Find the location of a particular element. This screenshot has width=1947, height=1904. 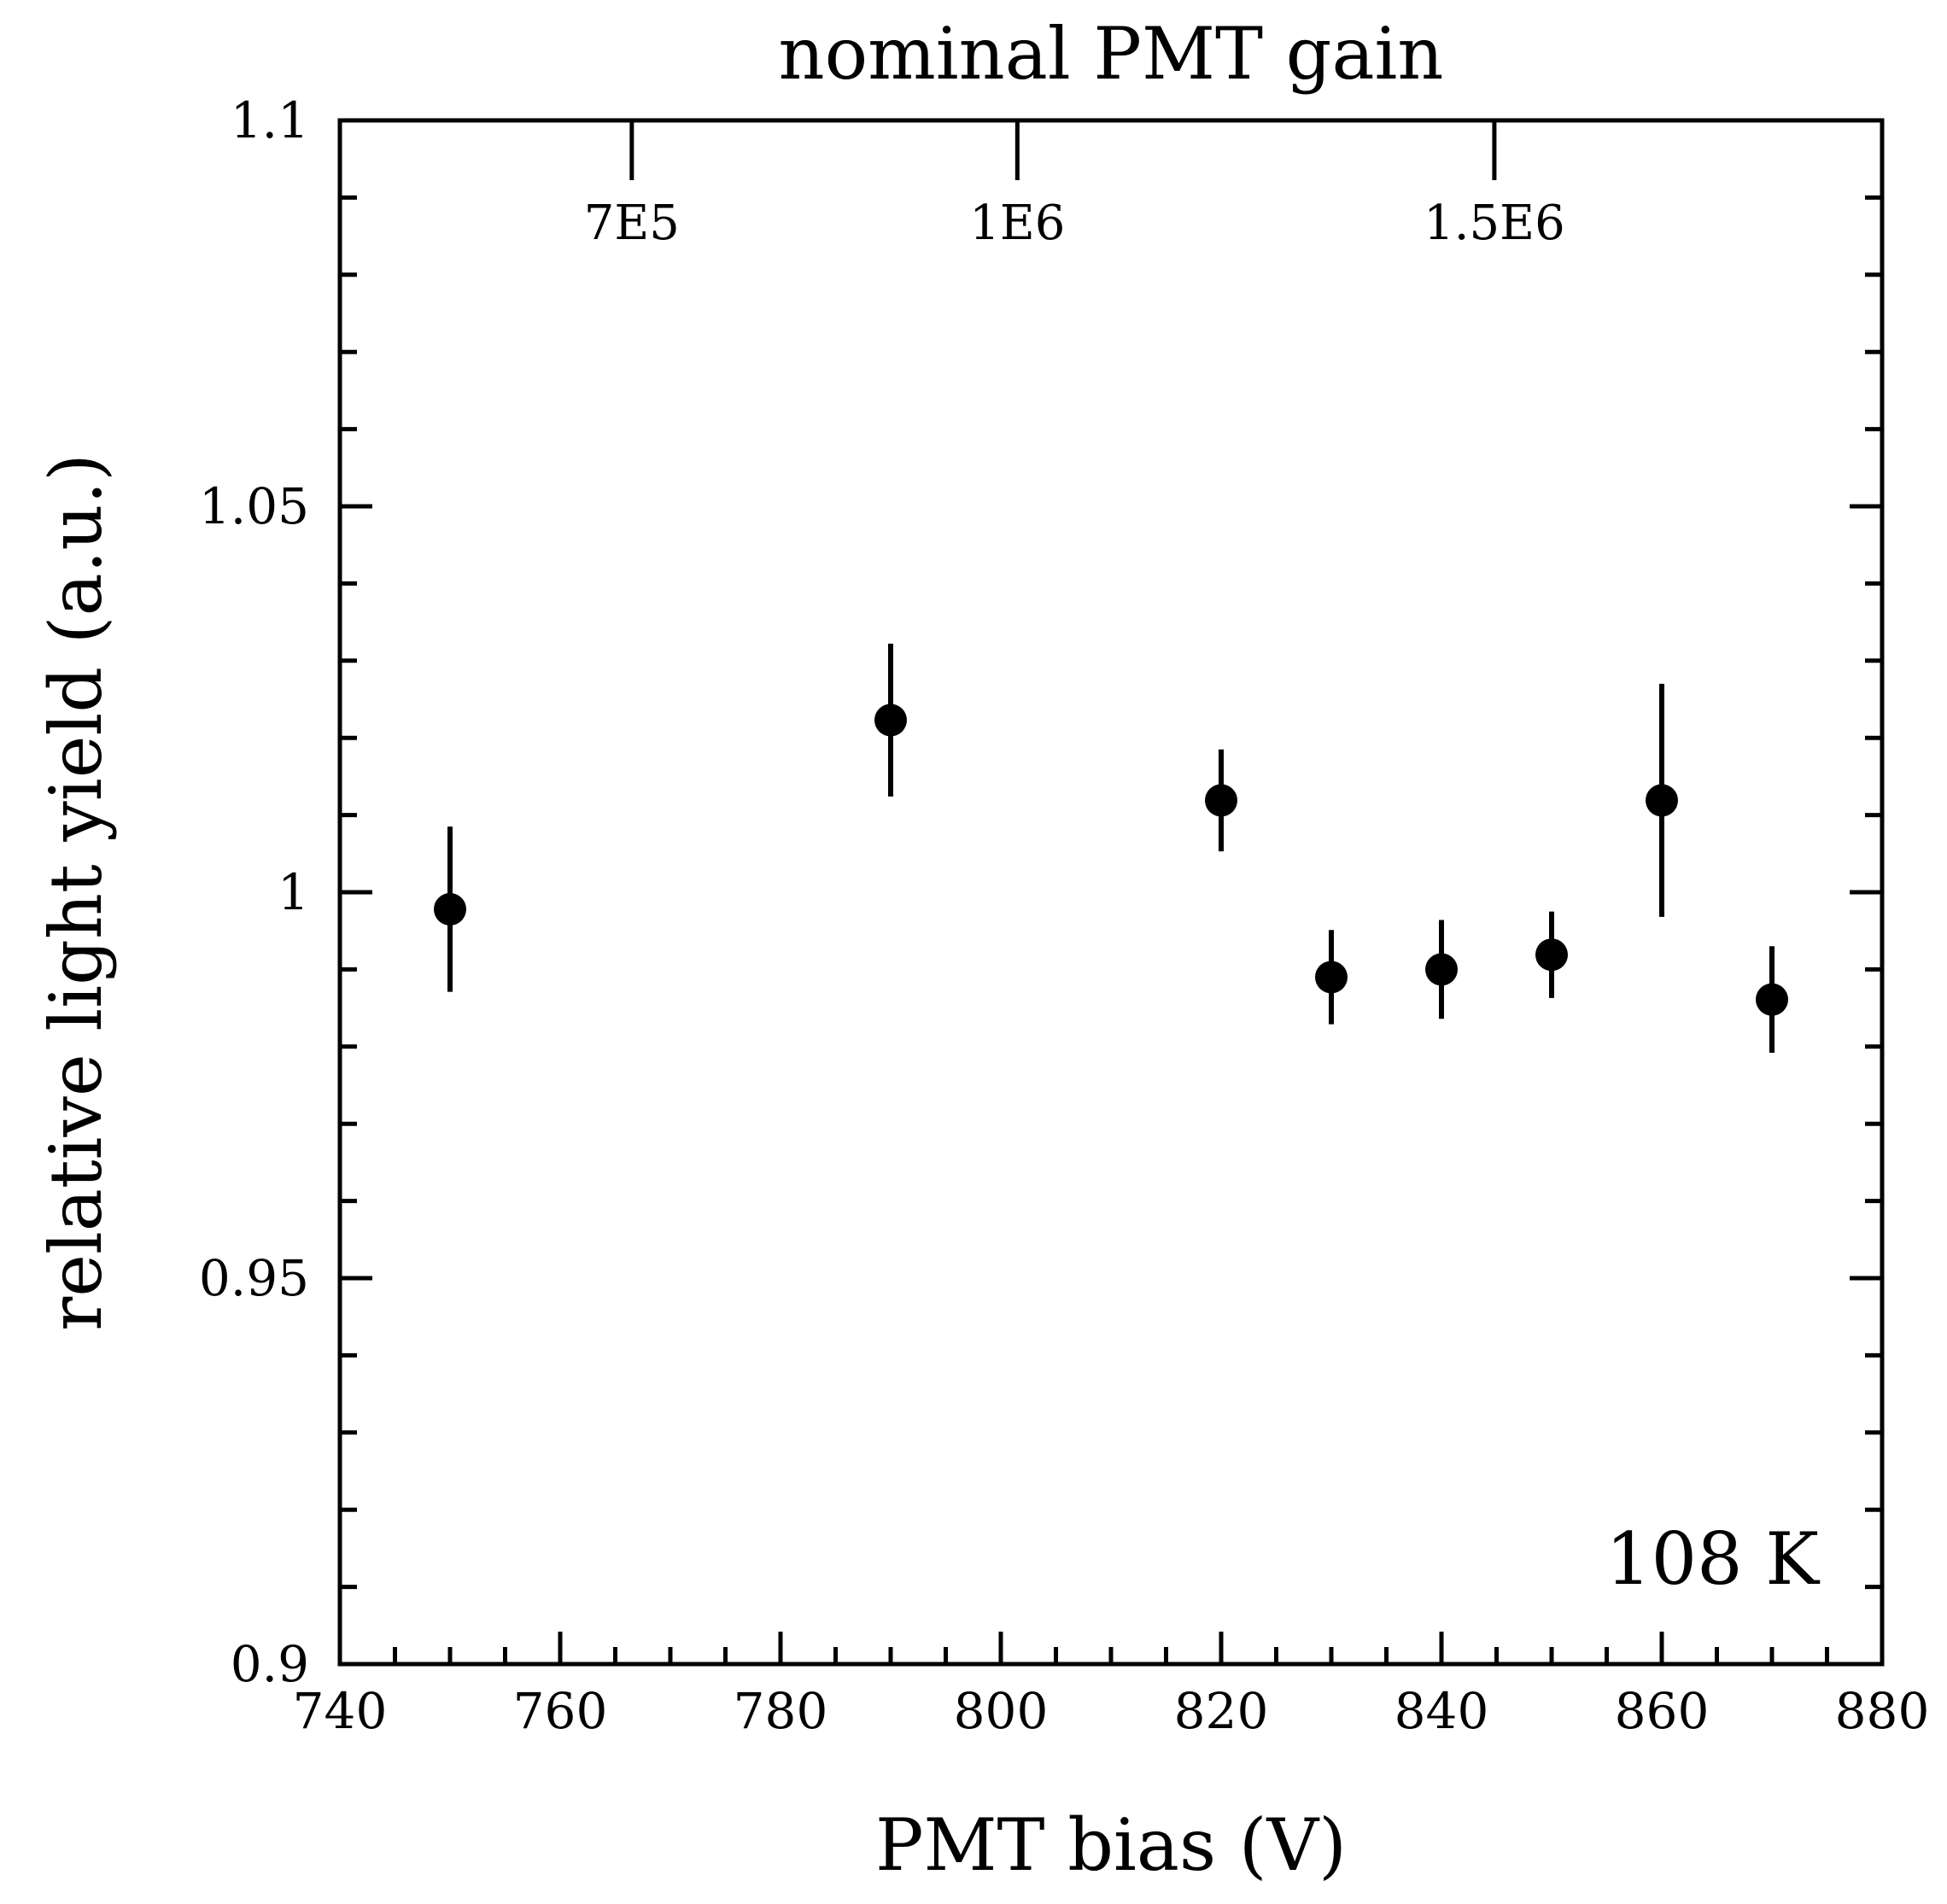

x-tick-label: 820 is located at coordinates (1222, 1711).